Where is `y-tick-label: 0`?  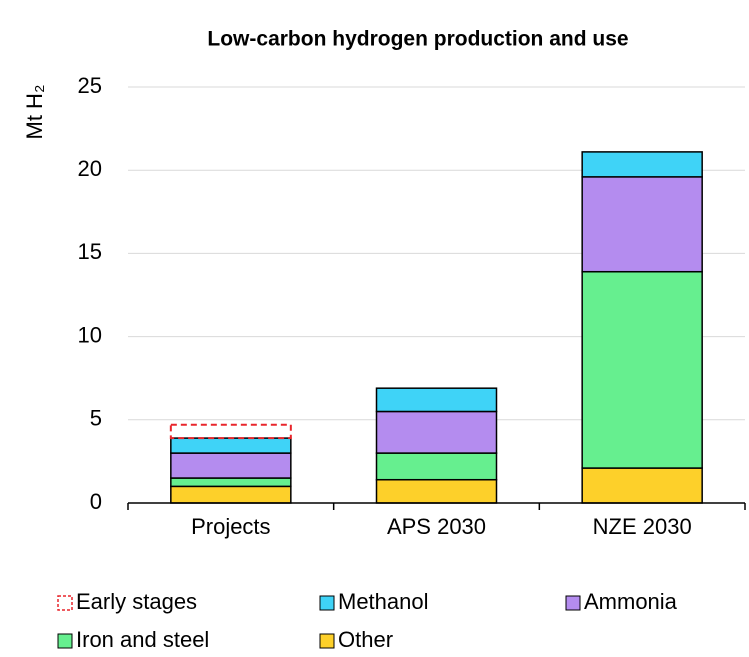
y-tick-label: 0 is located at coordinates (96, 501).